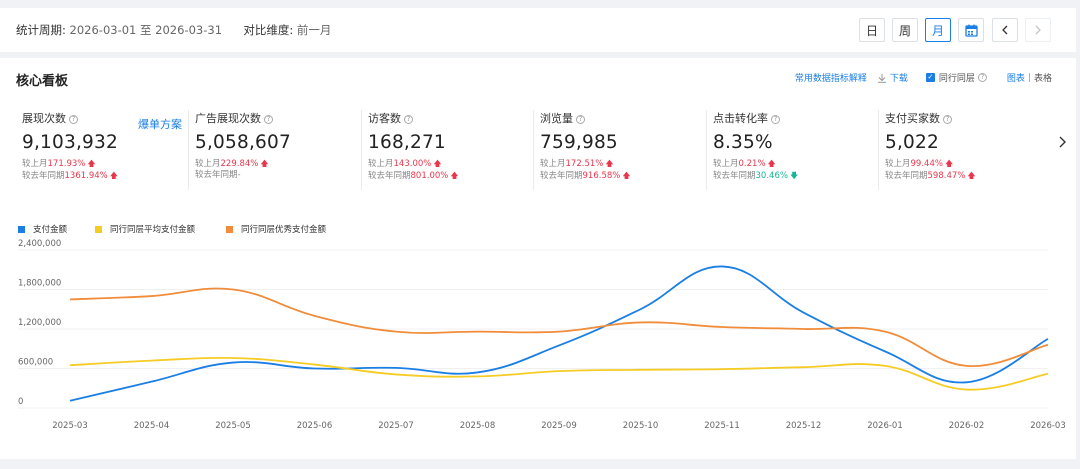 The height and width of the screenshot is (469, 1080). I want to click on metric-value: 8.35%, so click(743, 142).